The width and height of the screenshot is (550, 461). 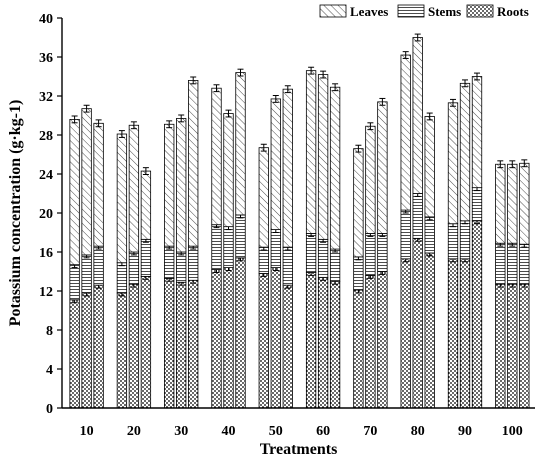 I want to click on x-tick-label-90: 90, so click(x=465, y=431).